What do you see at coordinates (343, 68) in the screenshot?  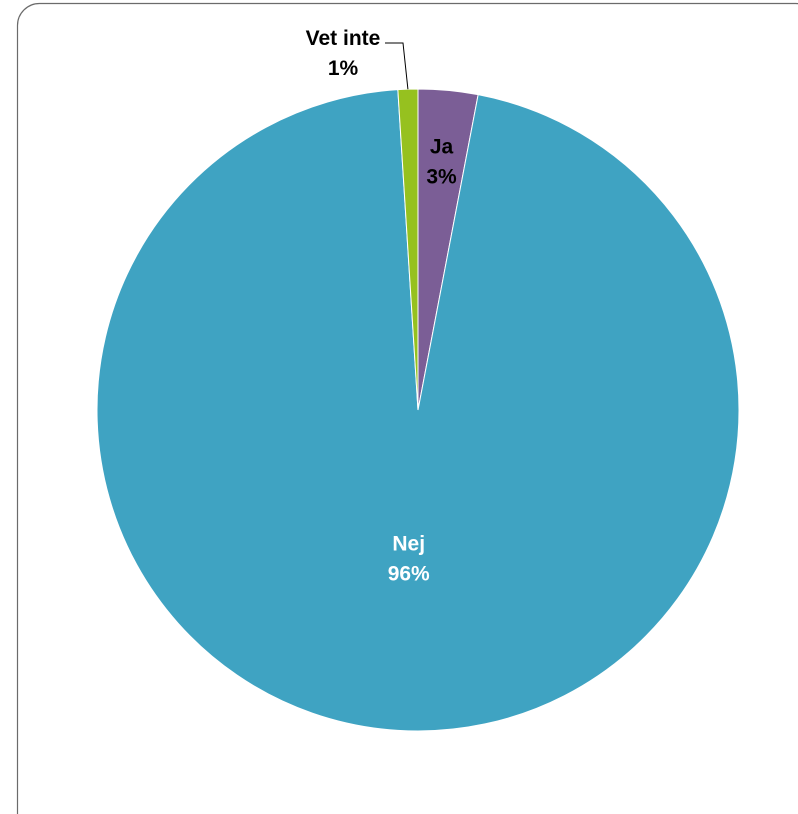 I see `data-label-percent: 1%` at bounding box center [343, 68].